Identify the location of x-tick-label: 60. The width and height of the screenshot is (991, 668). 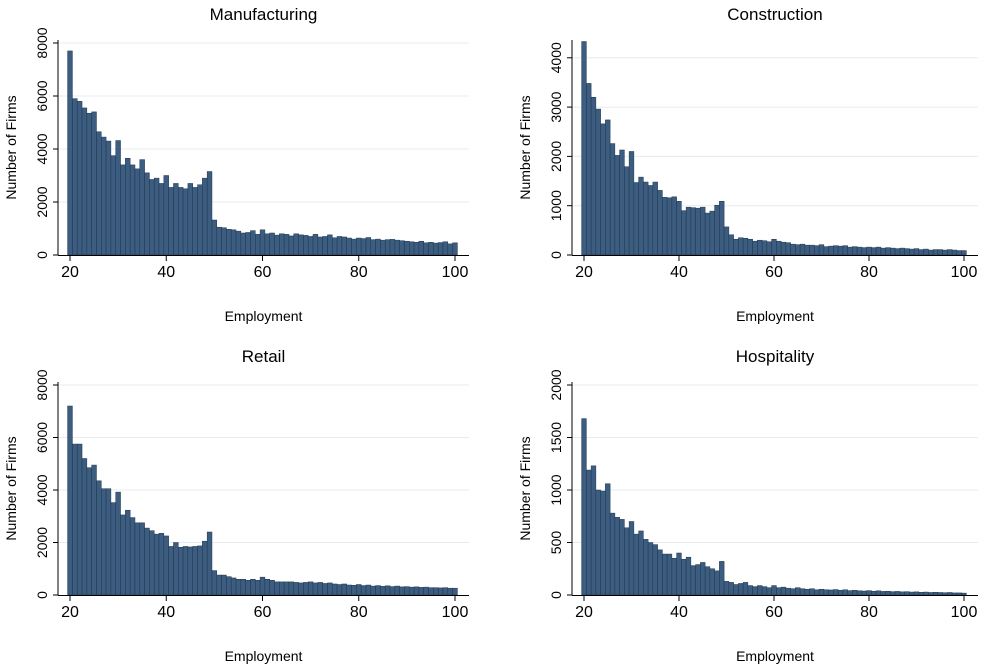
(263, 612).